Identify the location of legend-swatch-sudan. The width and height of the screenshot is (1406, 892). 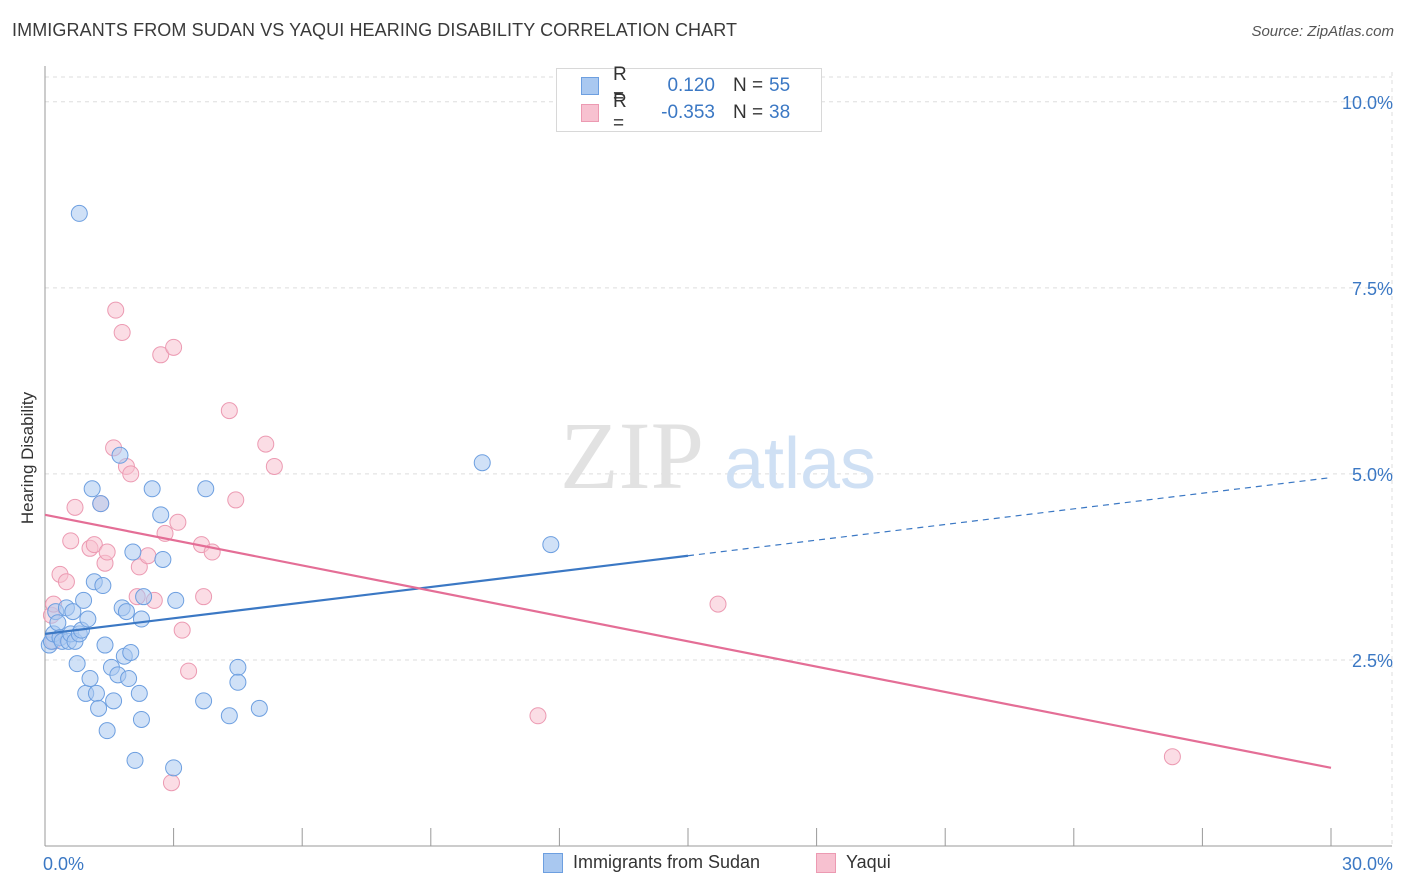
(590, 86).